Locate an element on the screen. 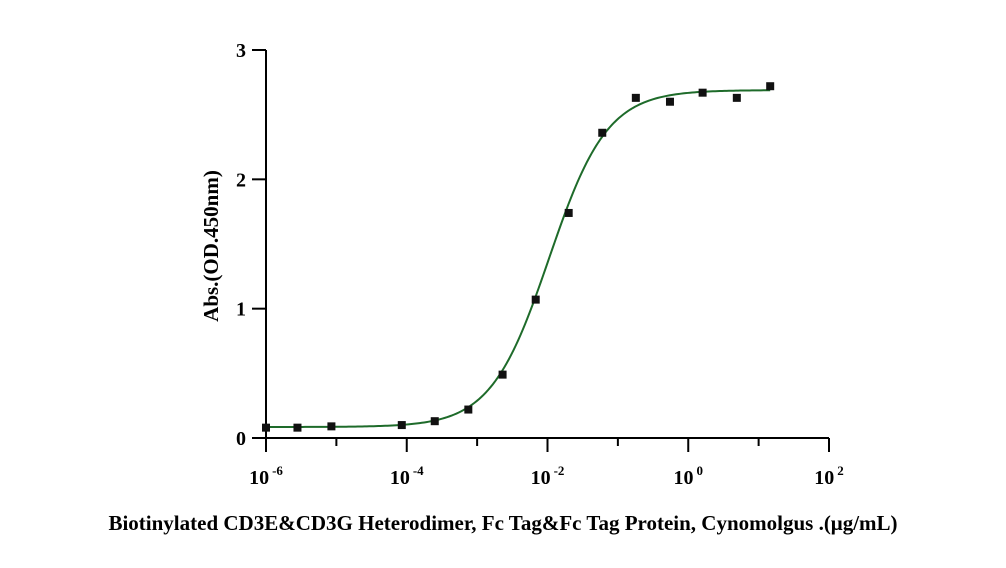  y-tick-label: 2 is located at coordinates (241, 180).